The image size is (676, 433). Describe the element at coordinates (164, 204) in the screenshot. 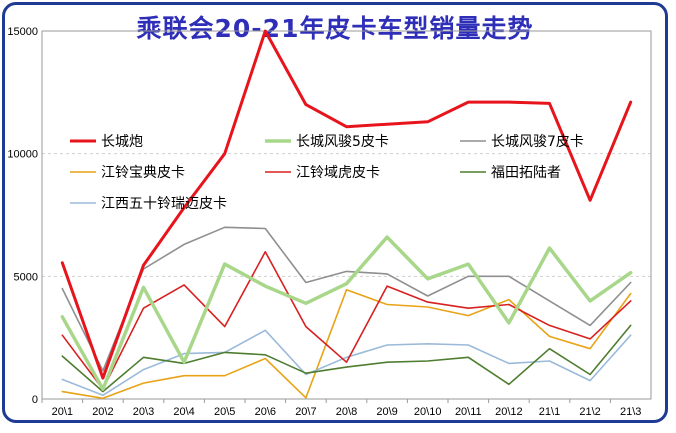

I see `legend-label: 江西五十铃瑞迈皮卡` at that location.